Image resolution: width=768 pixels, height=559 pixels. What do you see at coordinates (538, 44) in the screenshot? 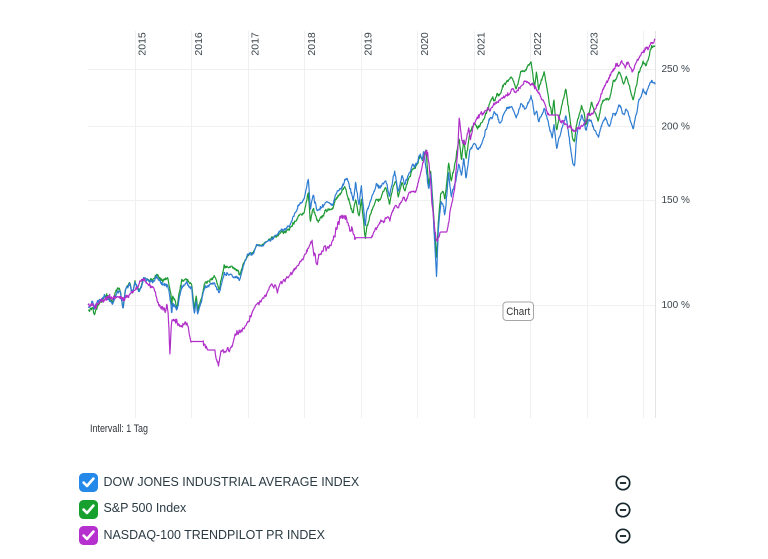
I see `svg-text: 2022` at bounding box center [538, 44].